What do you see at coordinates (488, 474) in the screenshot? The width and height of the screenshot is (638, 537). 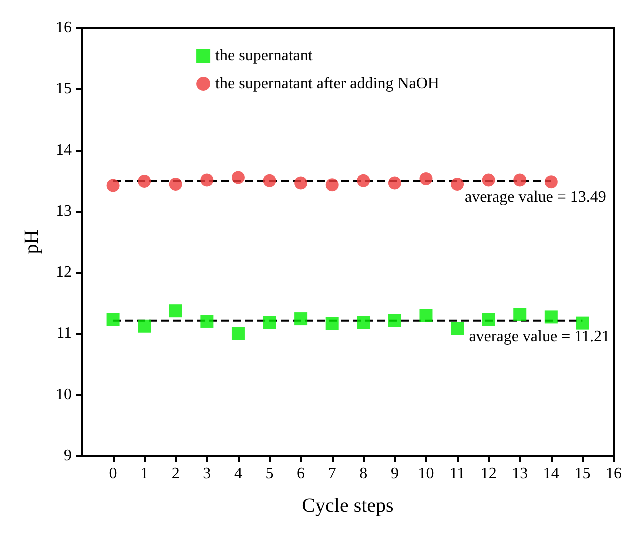 I see `x-tick-label: 12` at bounding box center [488, 474].